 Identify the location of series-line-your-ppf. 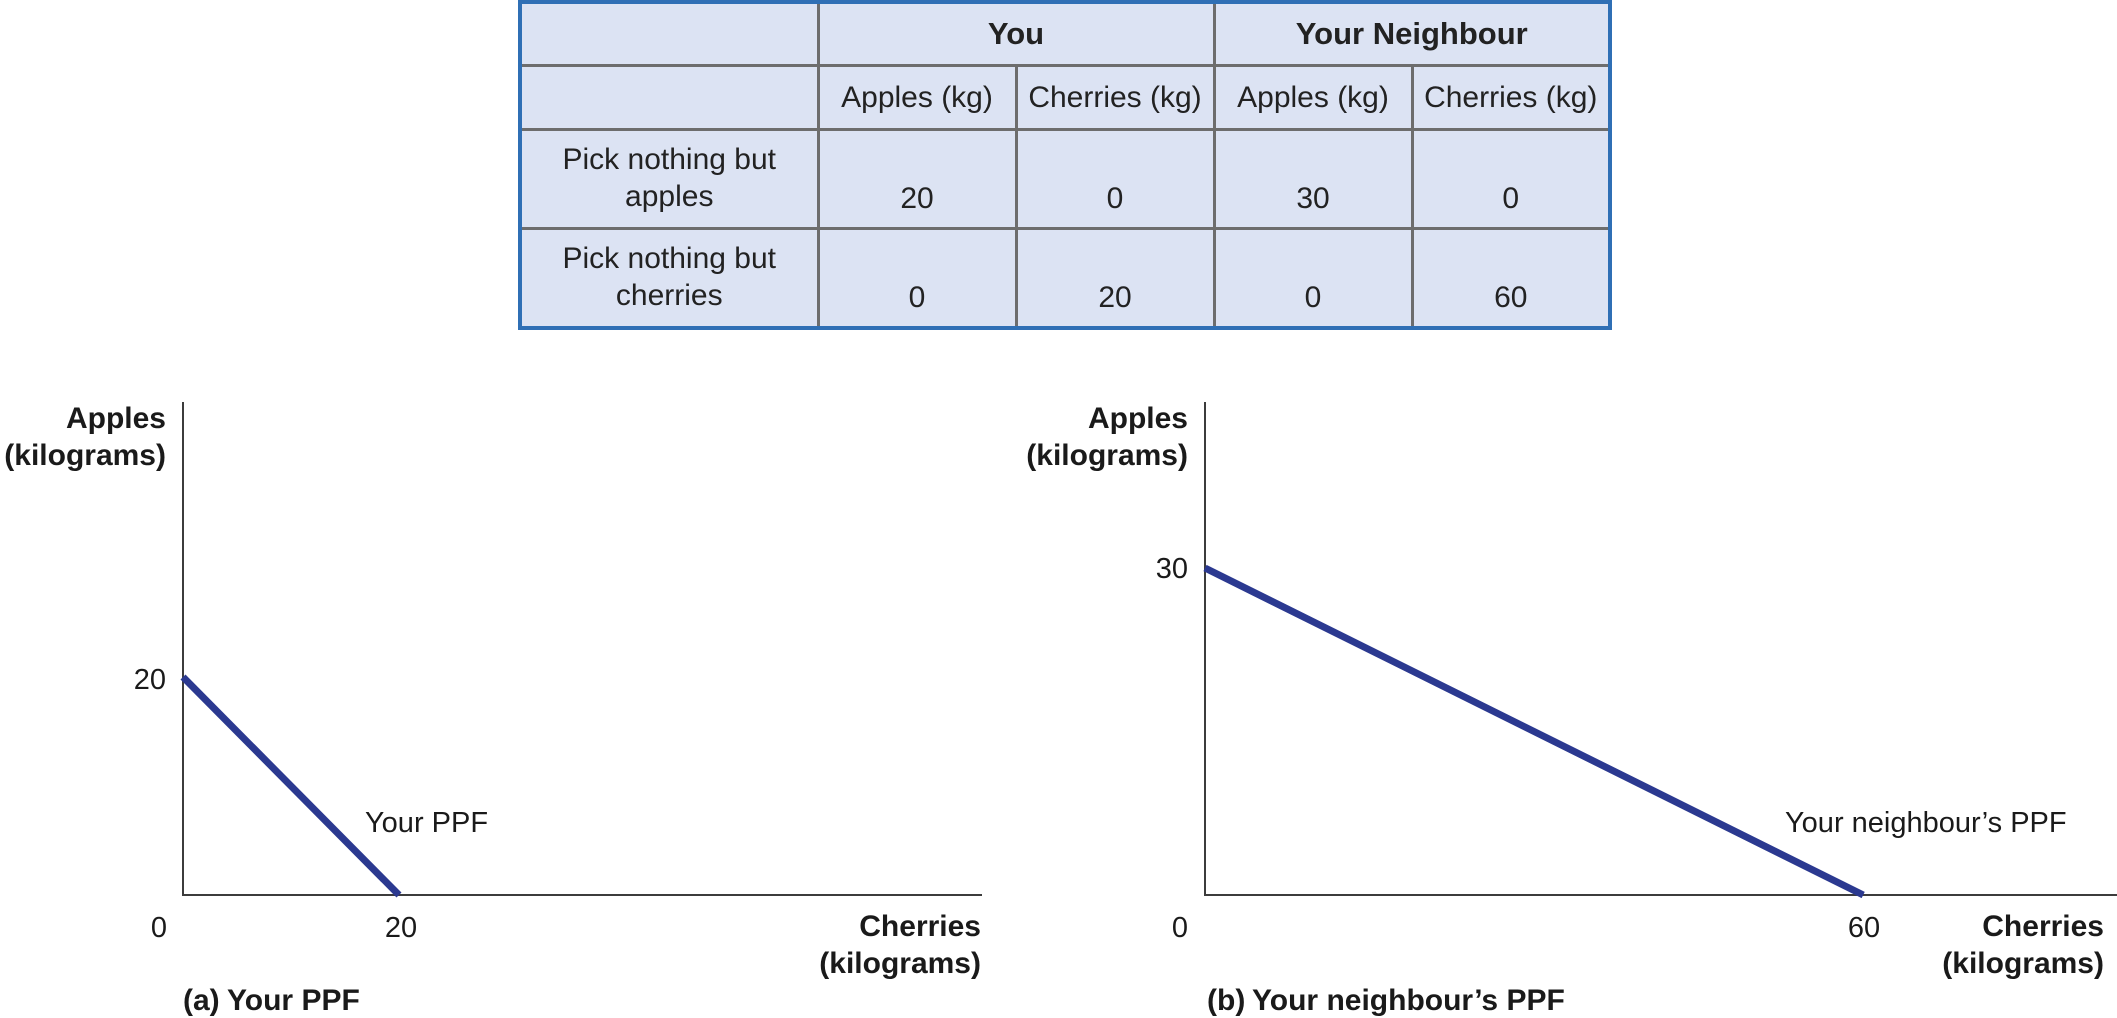
(291, 786).